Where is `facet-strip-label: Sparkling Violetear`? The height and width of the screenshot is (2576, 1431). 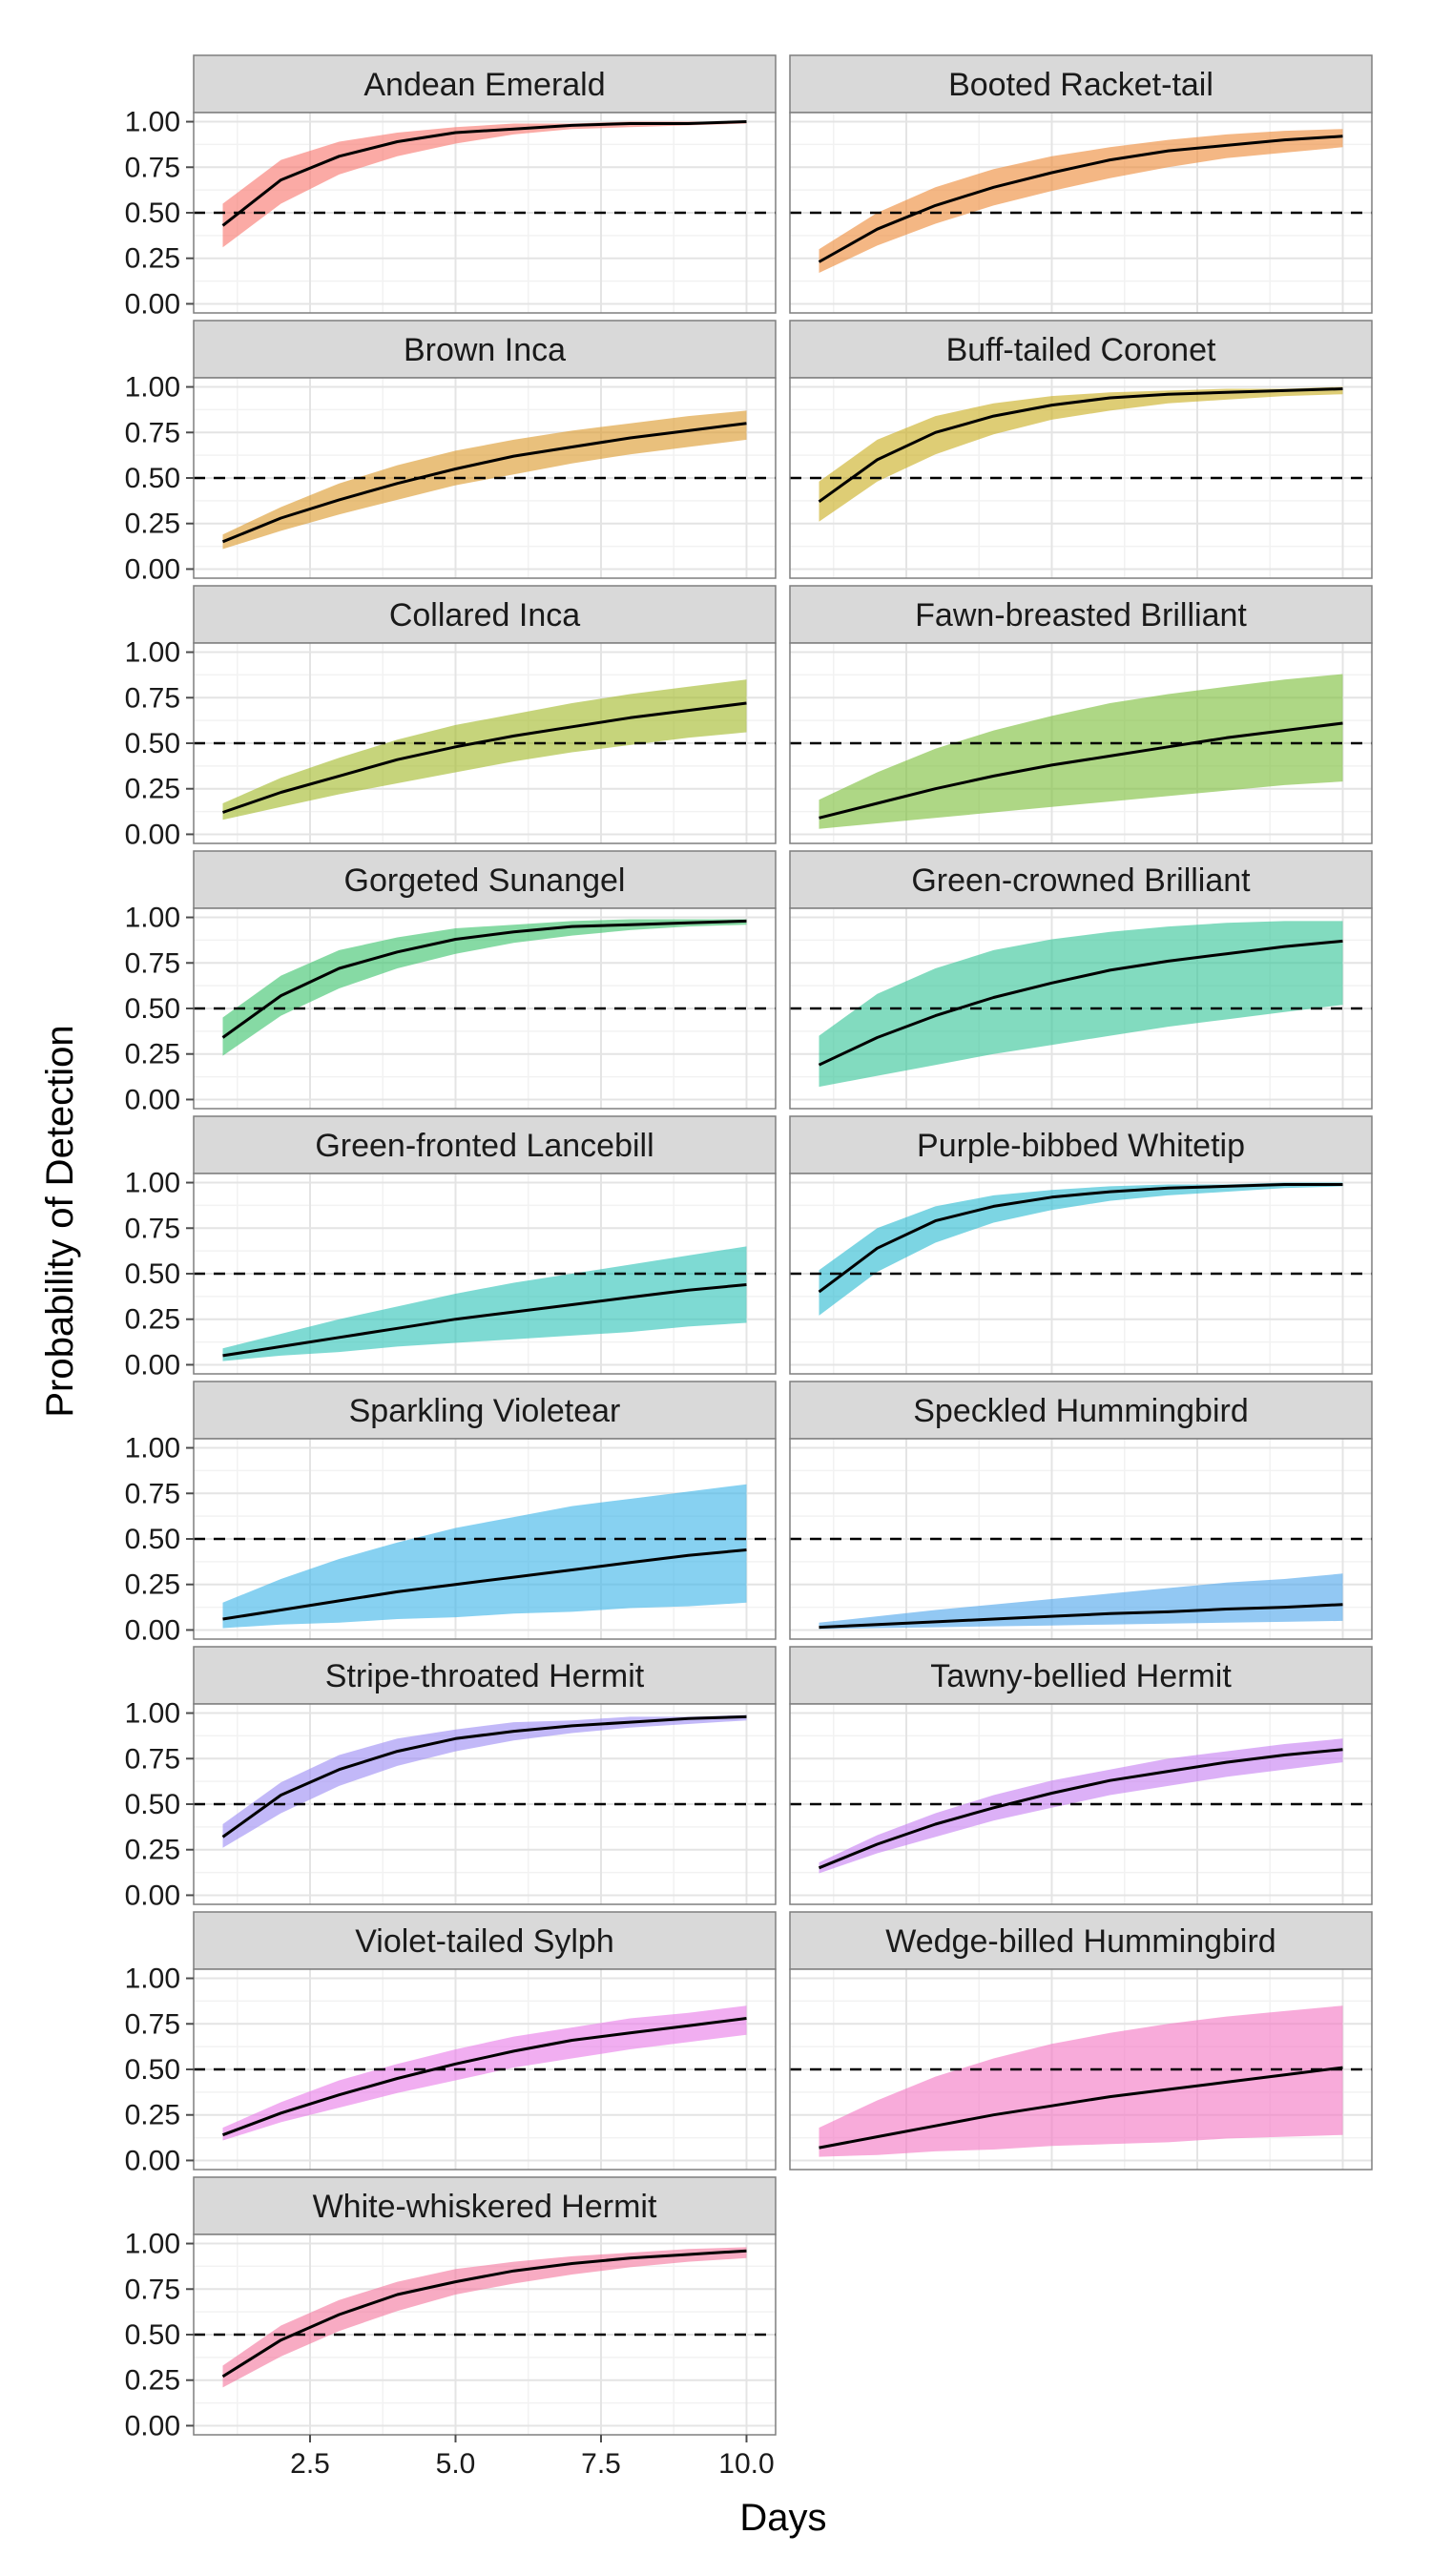
facet-strip-label: Sparkling Violetear is located at coordinates (485, 1411).